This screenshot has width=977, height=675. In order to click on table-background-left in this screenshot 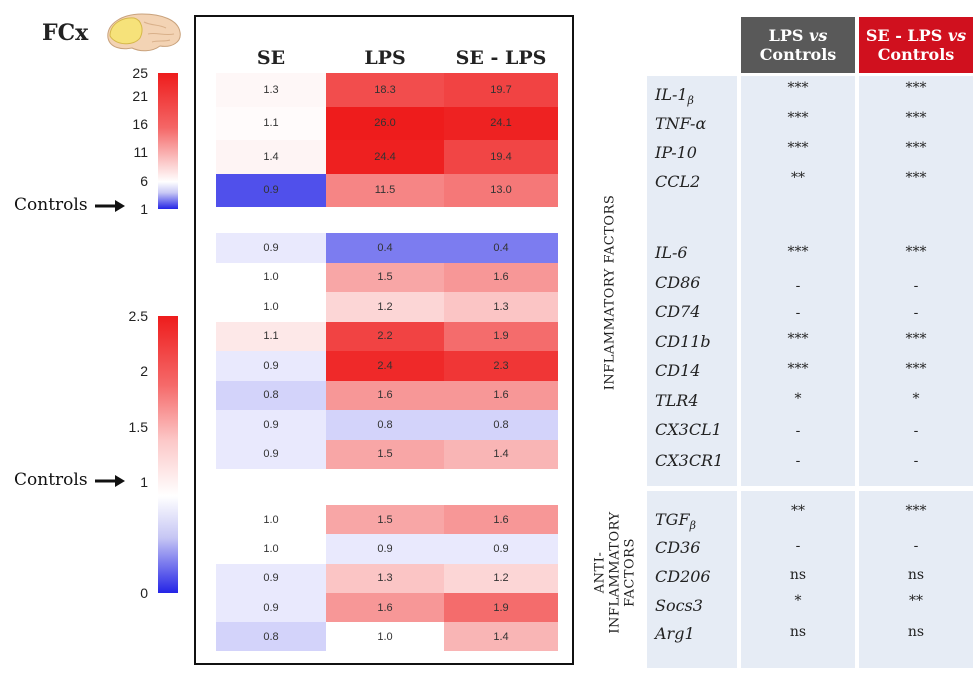, I will do `click(692, 372)`.